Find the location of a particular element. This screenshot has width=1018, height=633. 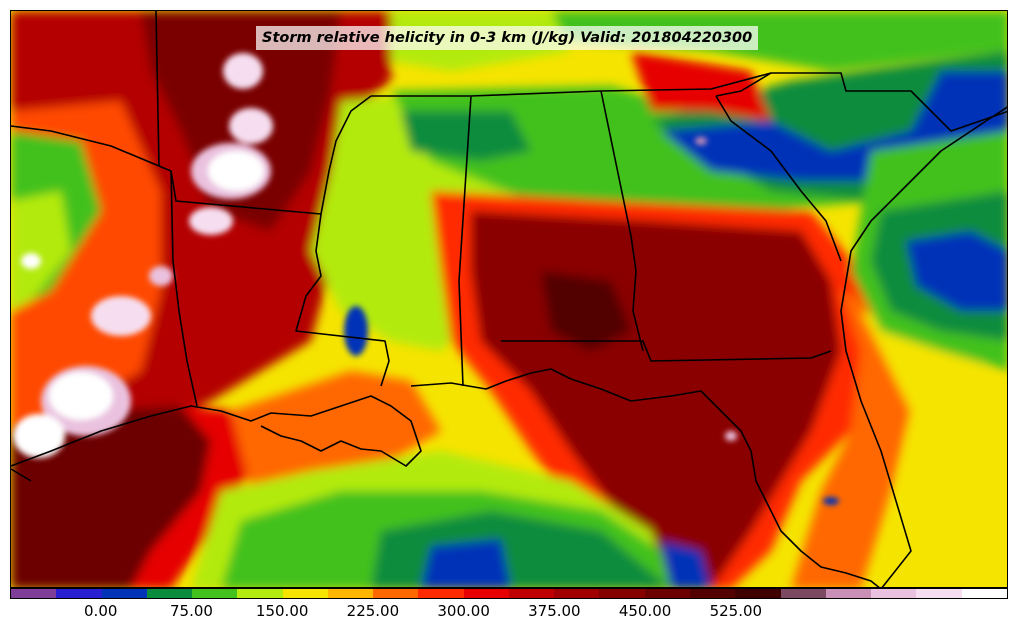

border-tx-north is located at coordinates (85, 146).